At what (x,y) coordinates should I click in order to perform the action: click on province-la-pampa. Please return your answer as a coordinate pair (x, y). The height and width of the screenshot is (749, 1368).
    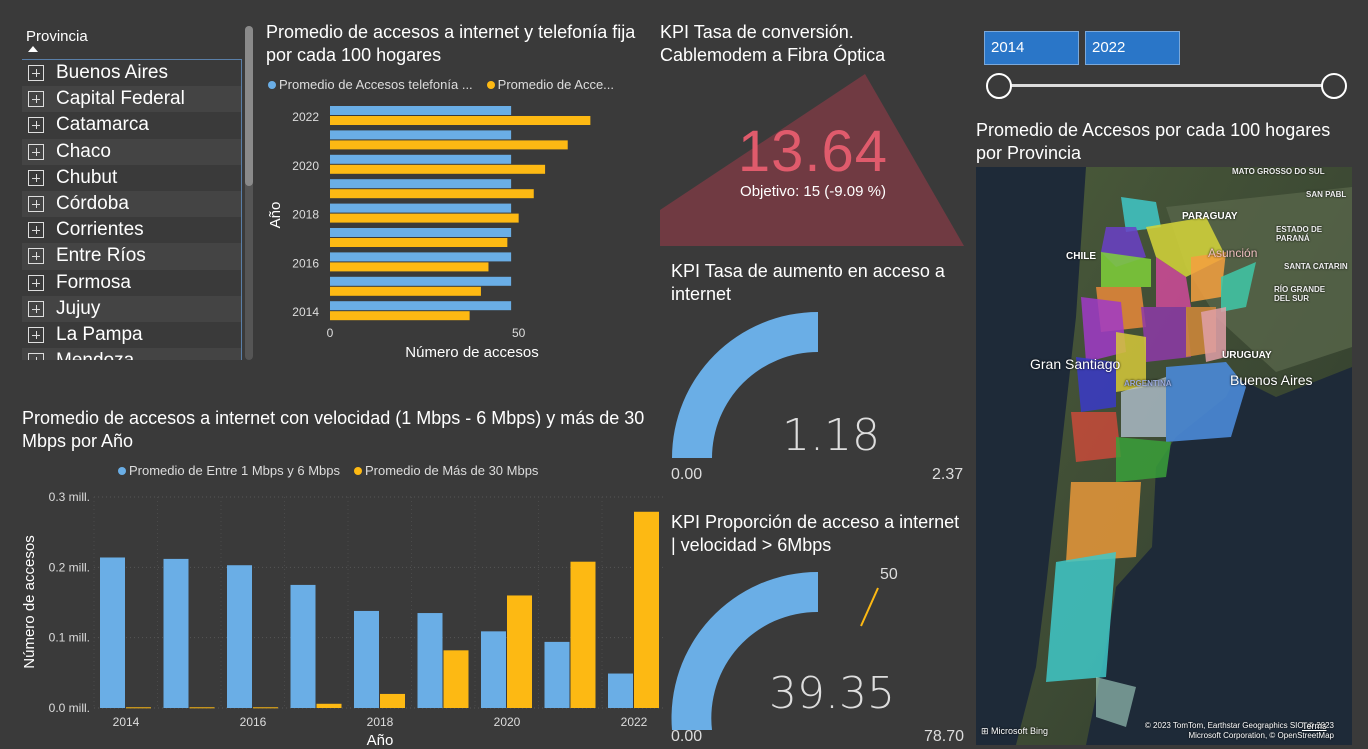
    Looking at the image, I should click on (1143, 407).